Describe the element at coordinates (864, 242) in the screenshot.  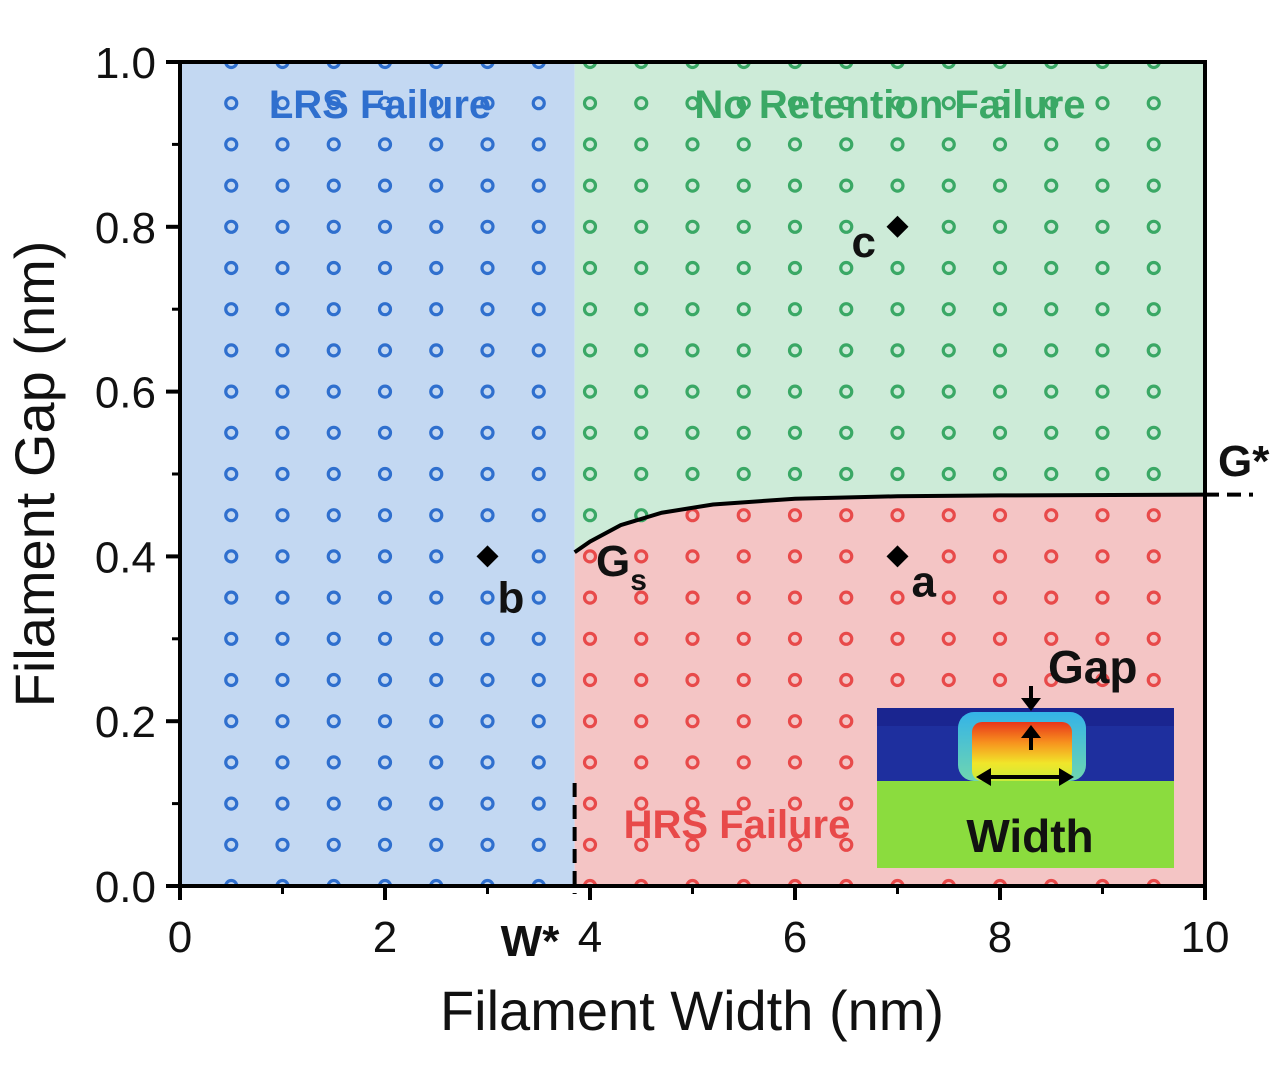
I see `point-c-label: c` at that location.